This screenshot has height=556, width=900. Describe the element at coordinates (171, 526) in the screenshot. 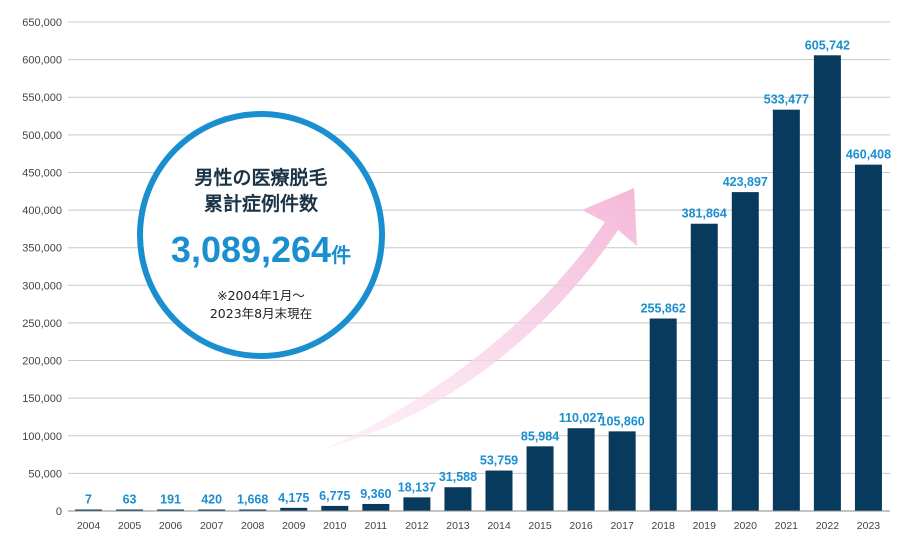

I see `x-tick-label: 2006` at that location.